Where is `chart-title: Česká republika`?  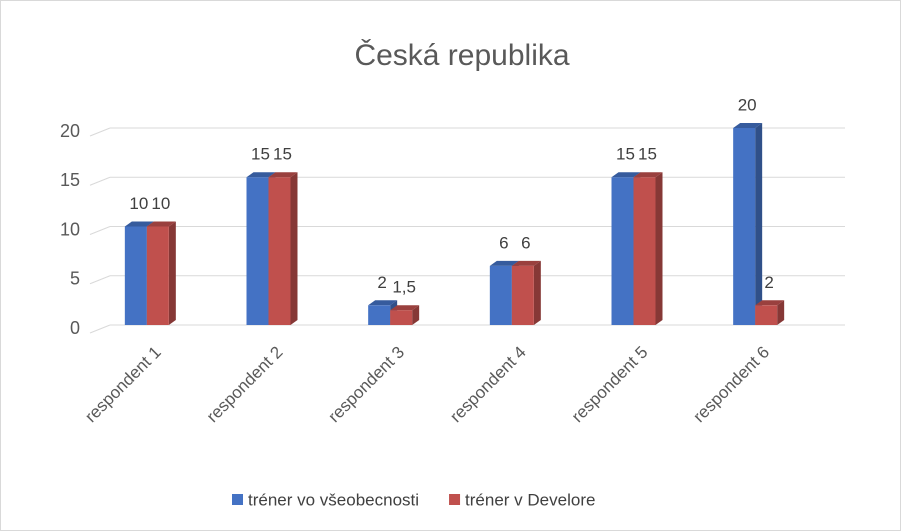
chart-title: Česká republika is located at coordinates (461, 55).